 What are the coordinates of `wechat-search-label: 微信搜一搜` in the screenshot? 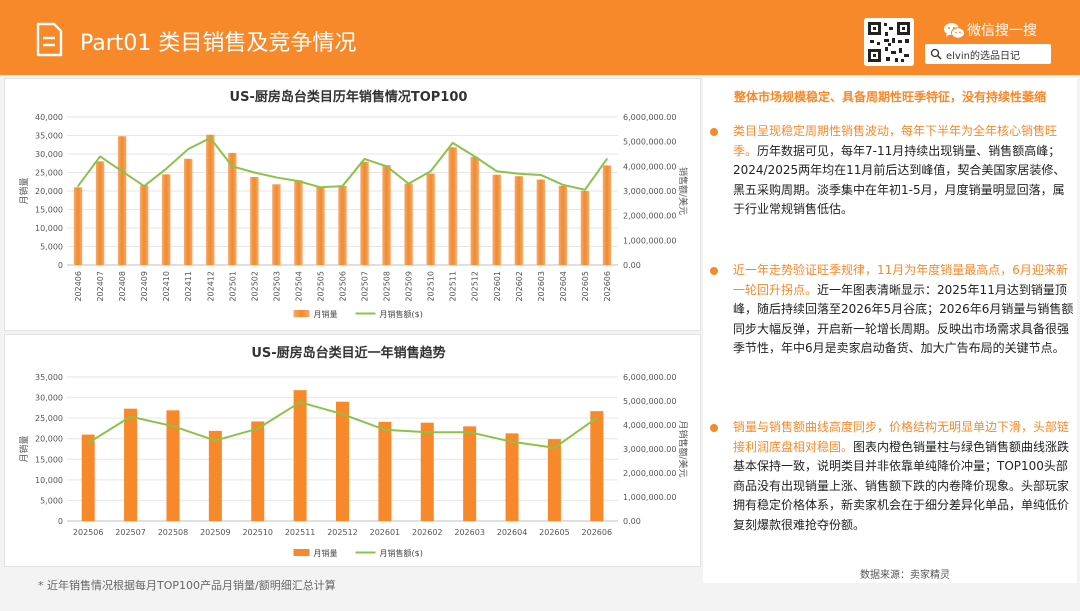 It's located at (1002, 31).